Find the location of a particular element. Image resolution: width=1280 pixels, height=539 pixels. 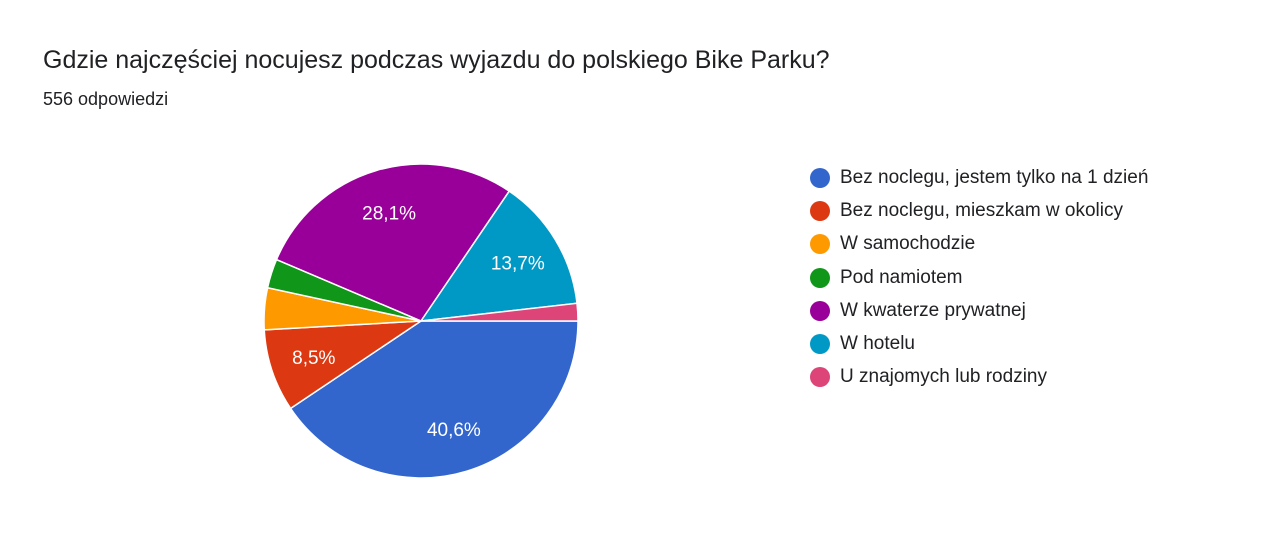

legend-item: Pod namiotem is located at coordinates (979, 277).